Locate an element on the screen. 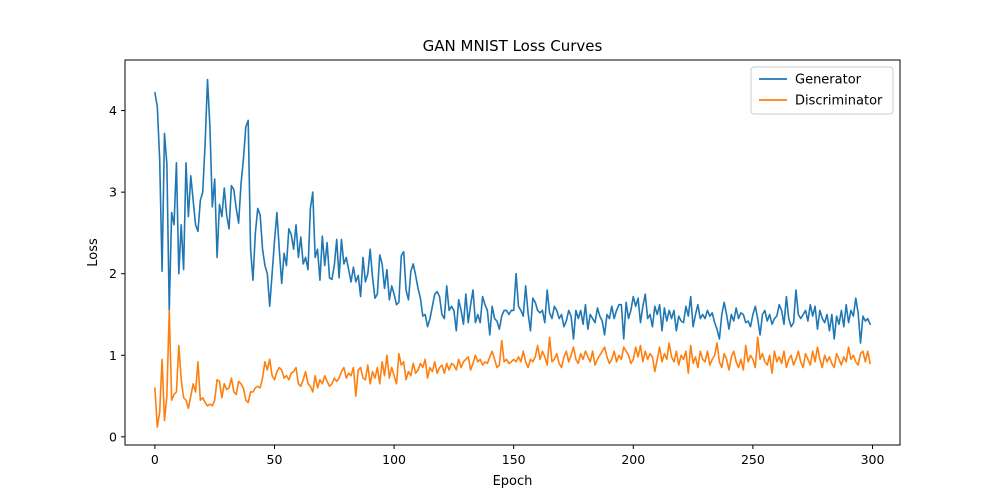  x-tick-label: 0 is located at coordinates (155, 459).